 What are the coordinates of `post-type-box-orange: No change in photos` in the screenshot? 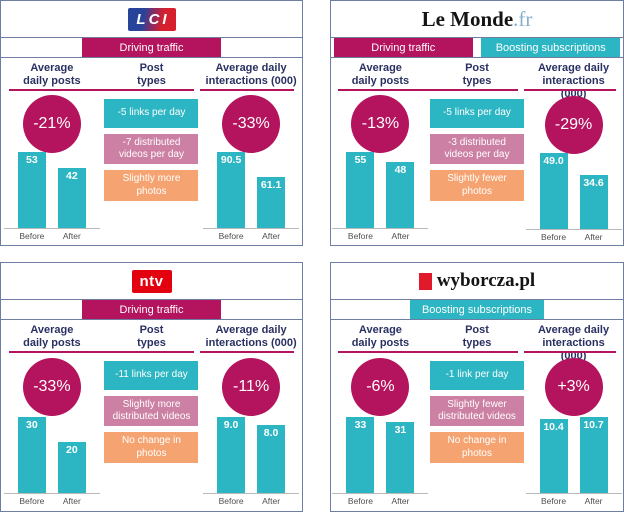 It's located at (476, 447).